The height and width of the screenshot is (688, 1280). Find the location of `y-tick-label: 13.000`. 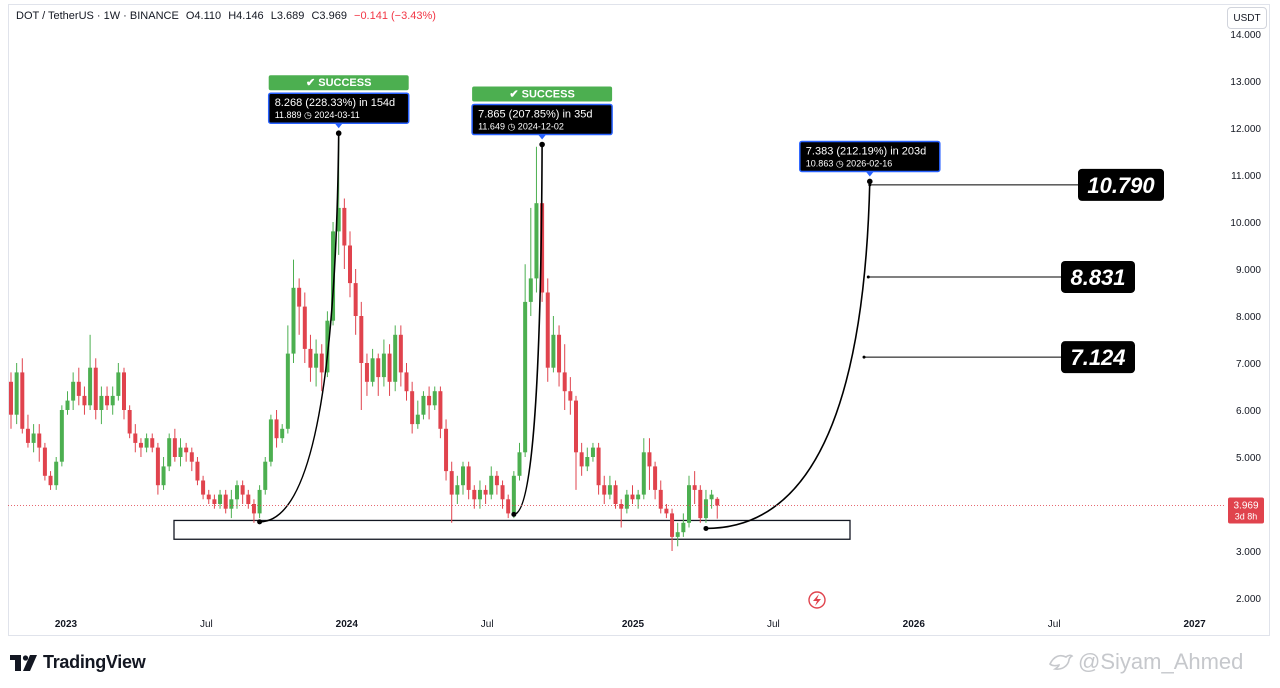

y-tick-label: 13.000 is located at coordinates (1245, 82).